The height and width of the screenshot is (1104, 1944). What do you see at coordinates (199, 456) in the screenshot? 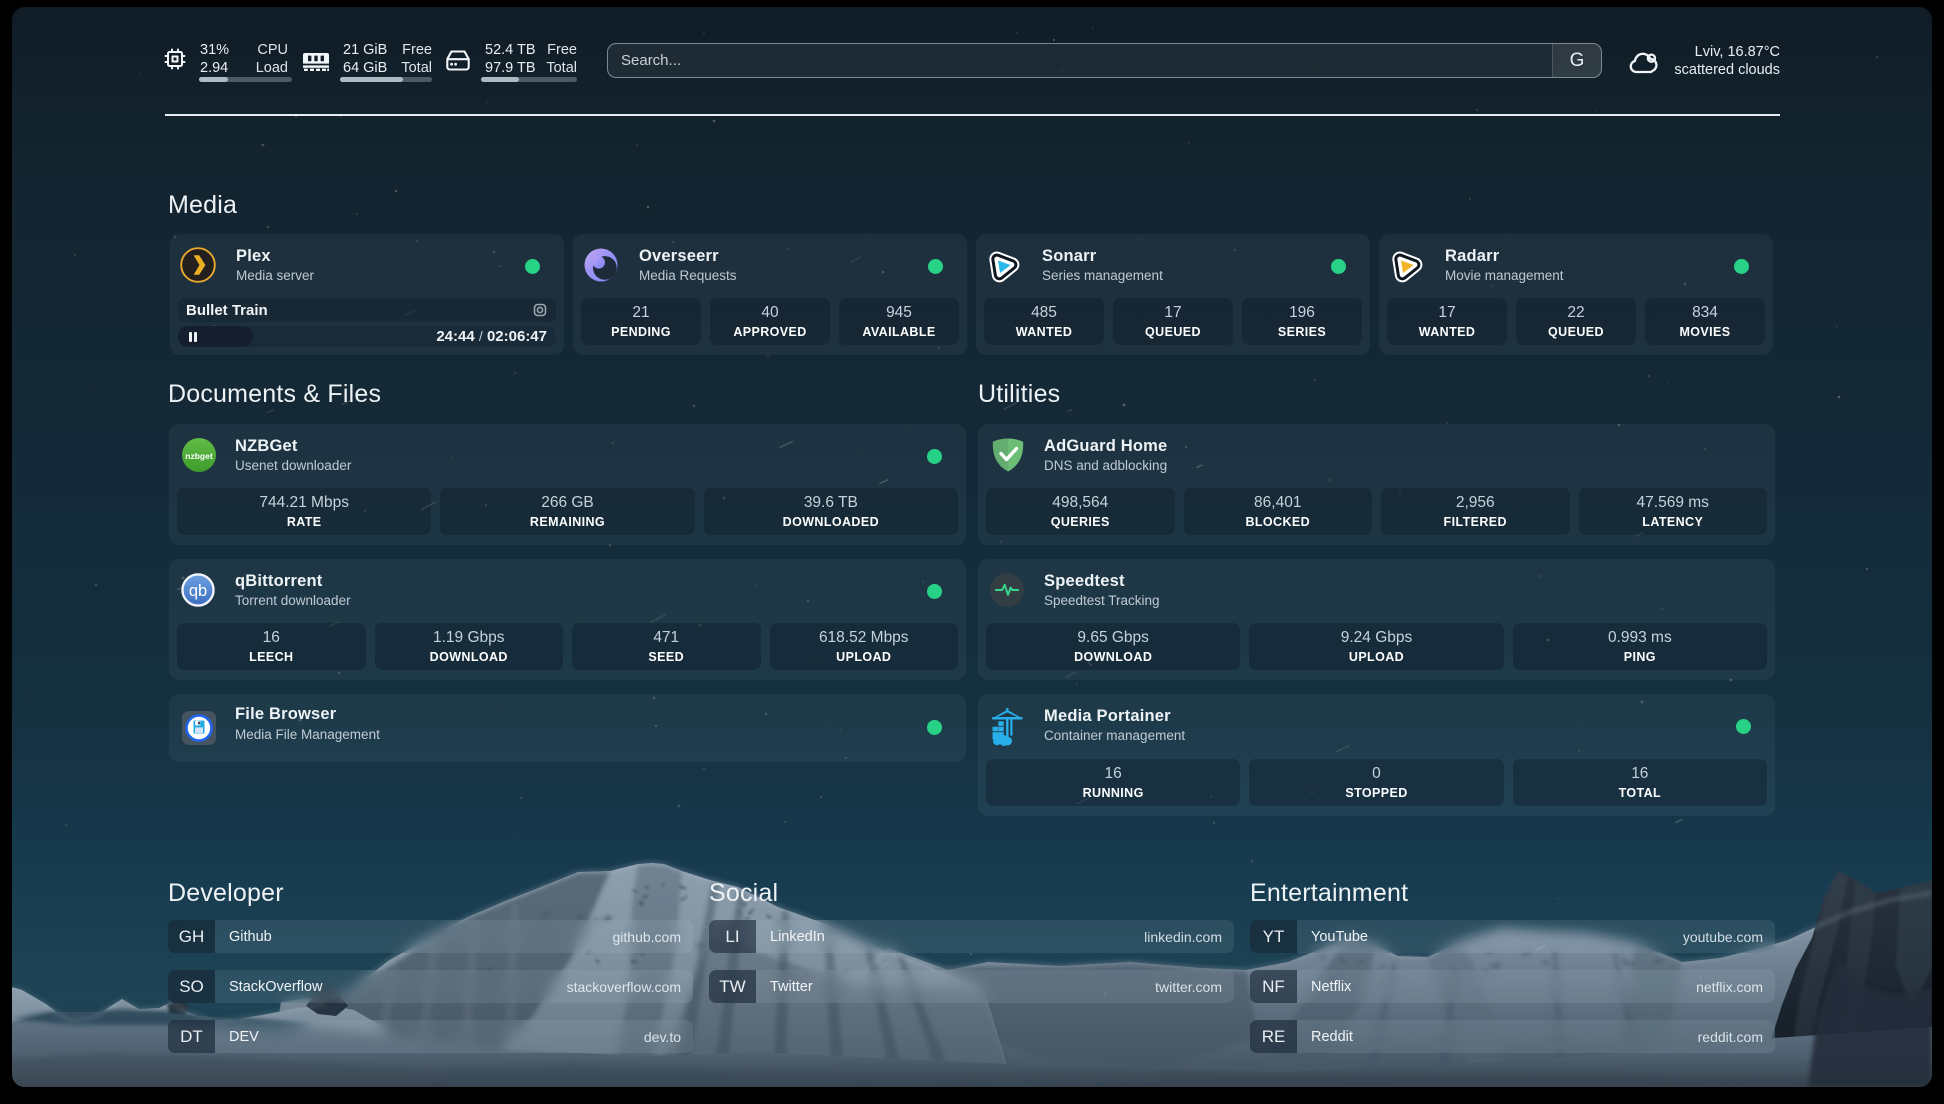
I see `svg-text: nzbget` at bounding box center [199, 456].